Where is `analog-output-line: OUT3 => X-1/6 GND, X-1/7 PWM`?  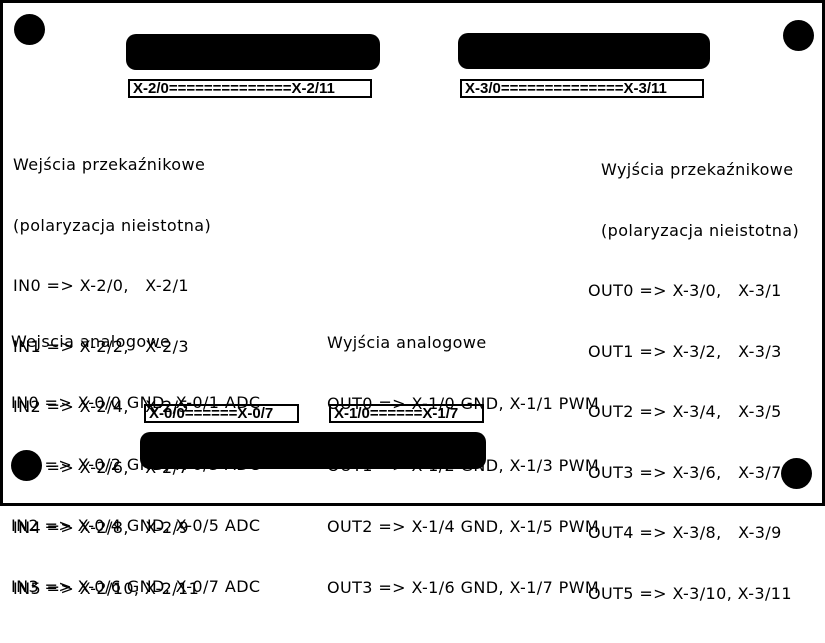 analog-output-line: OUT3 => X-1/6 GND, X-1/7 PWM is located at coordinates (463, 588).